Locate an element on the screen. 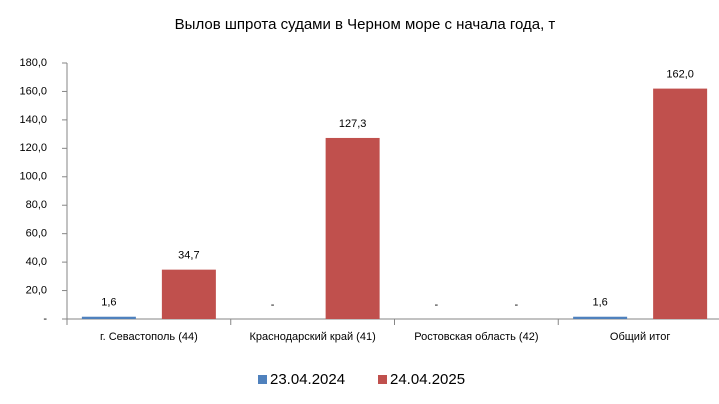  value-label: 162,0 is located at coordinates (680, 75).